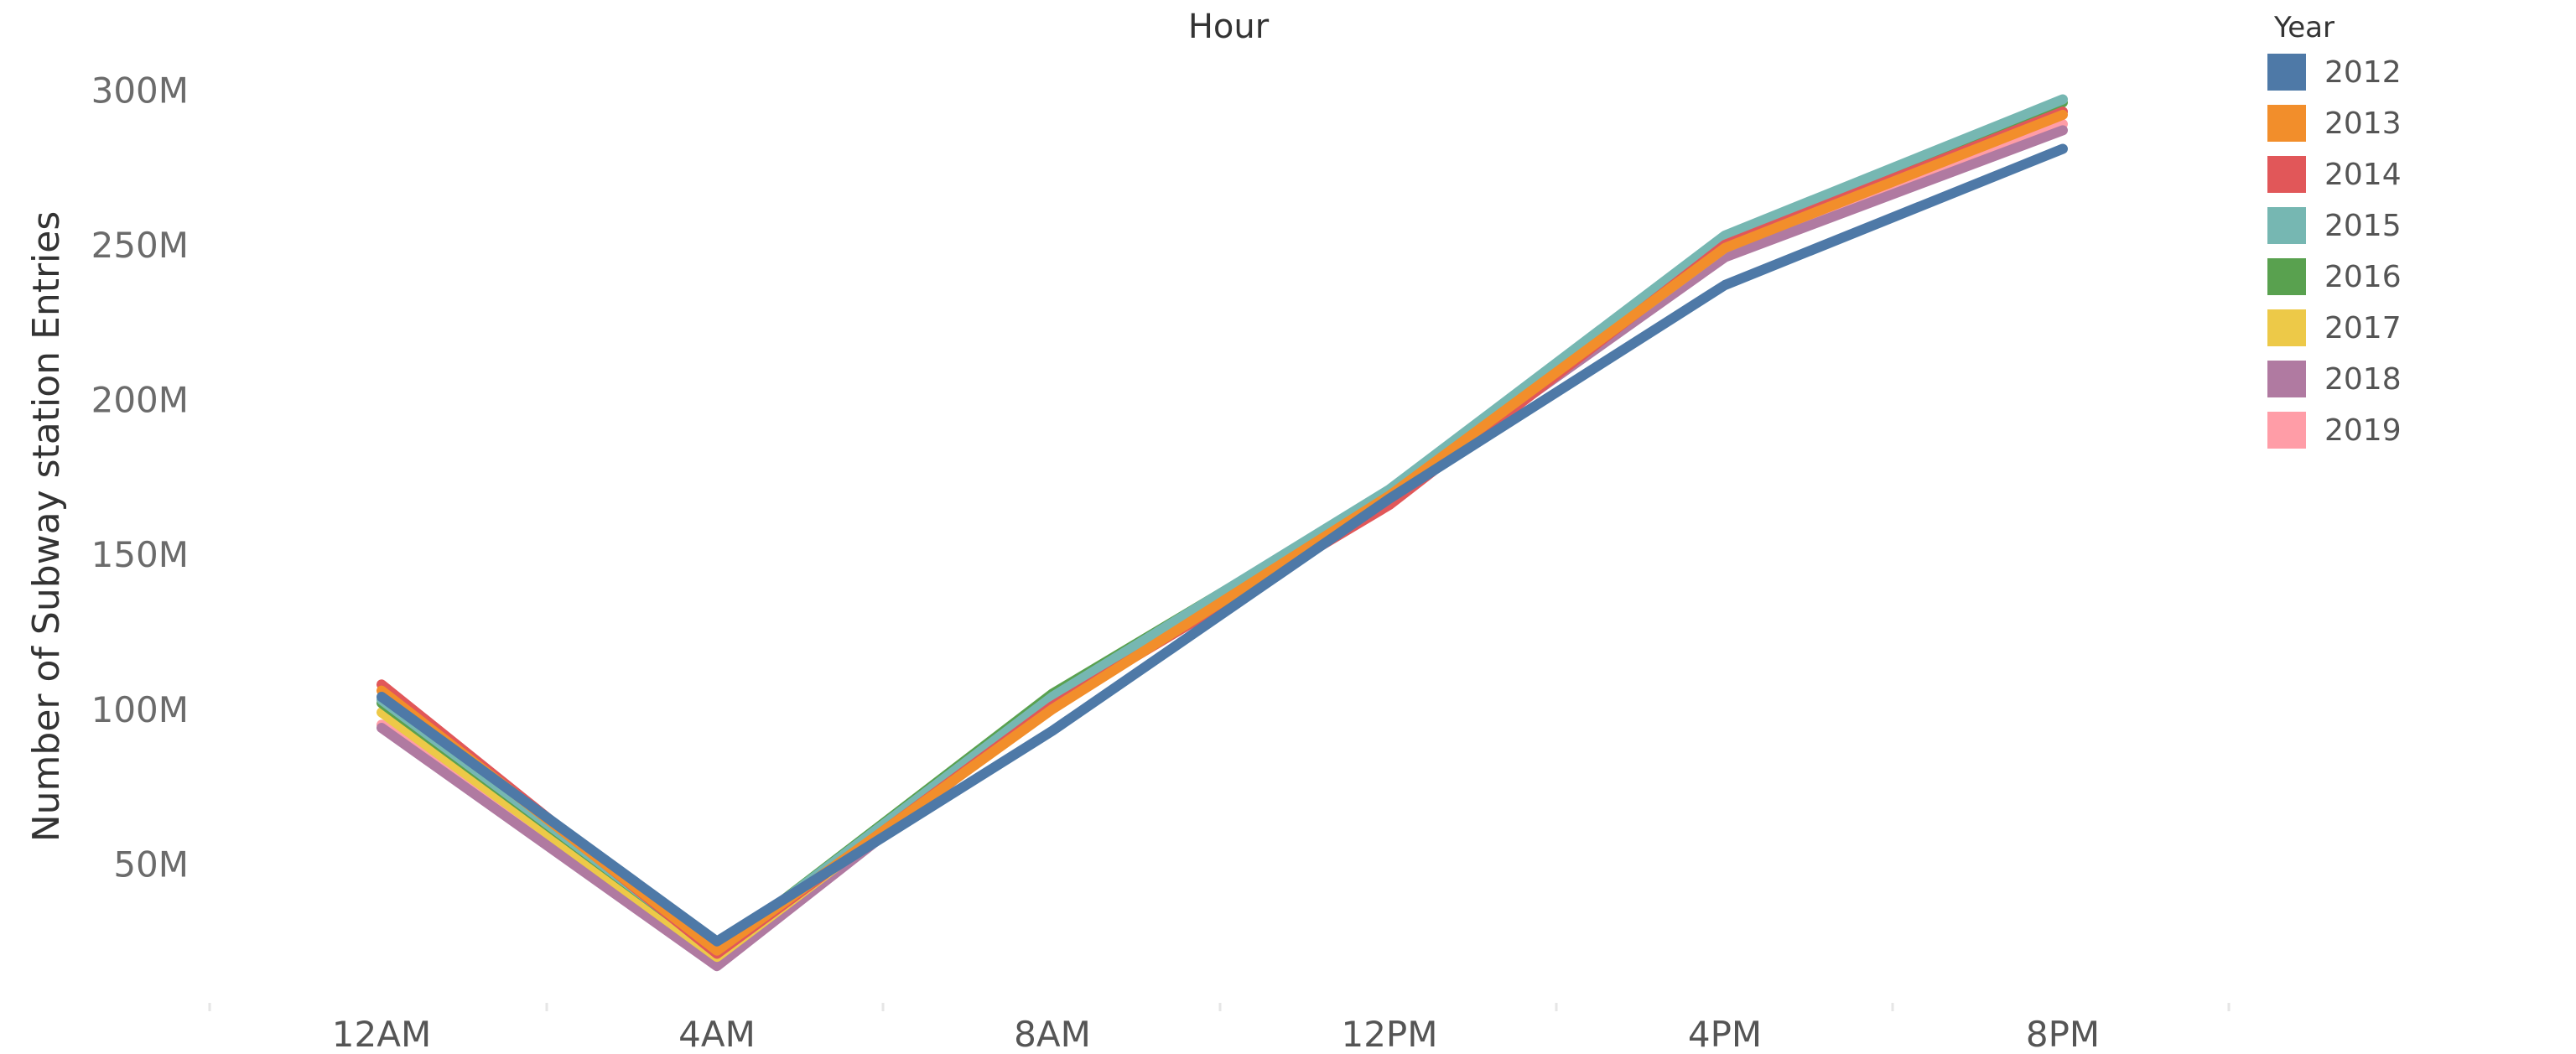 The height and width of the screenshot is (1054, 2576). I want to click on y-tick-label: 50M, so click(151, 864).